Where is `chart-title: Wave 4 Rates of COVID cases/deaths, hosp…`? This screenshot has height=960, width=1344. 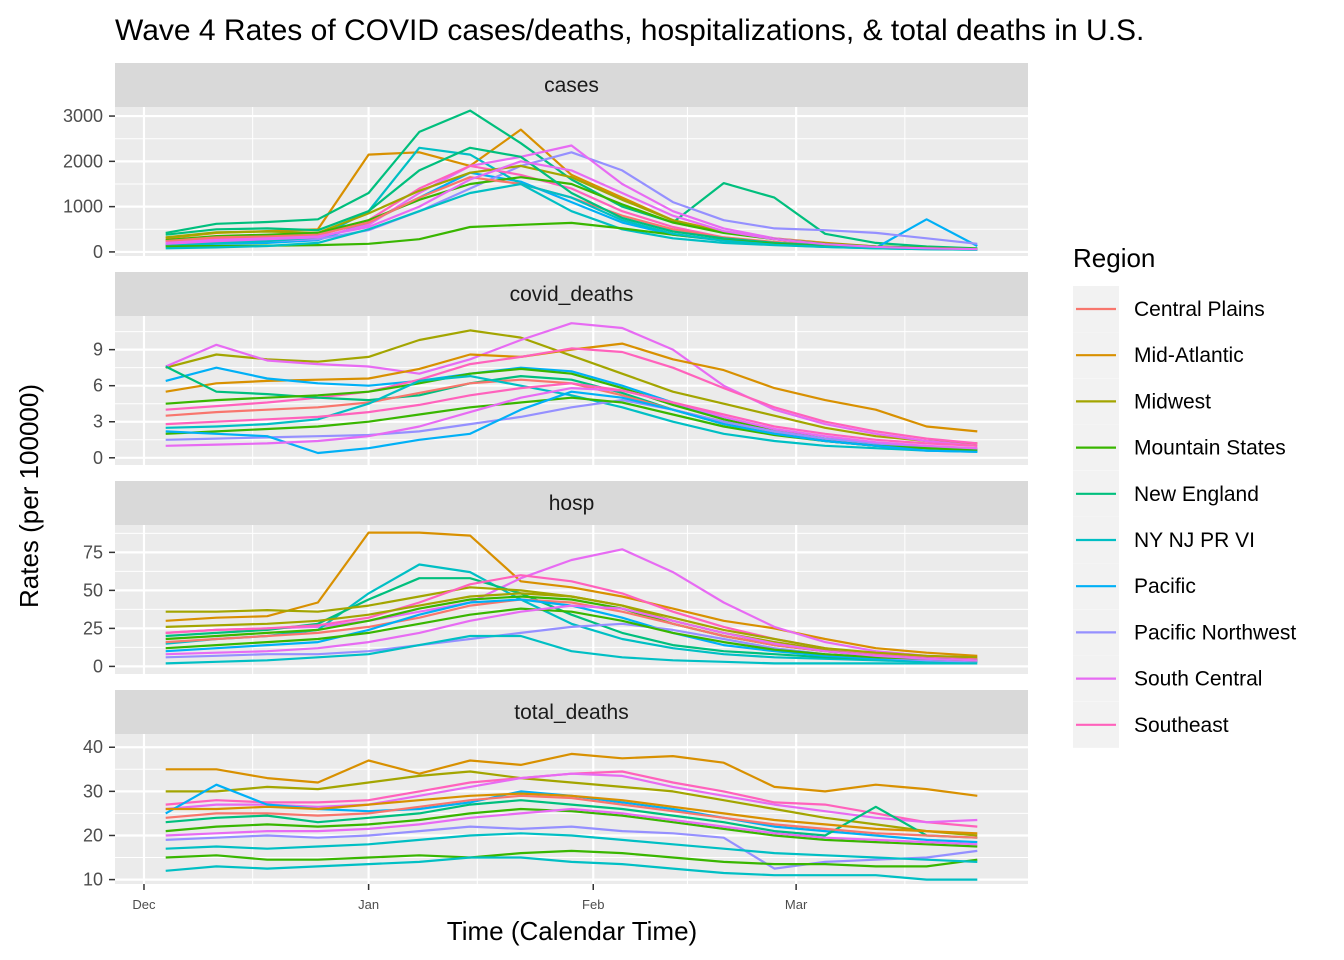 chart-title: Wave 4 Rates of COVID cases/deaths, hosp… is located at coordinates (629, 30).